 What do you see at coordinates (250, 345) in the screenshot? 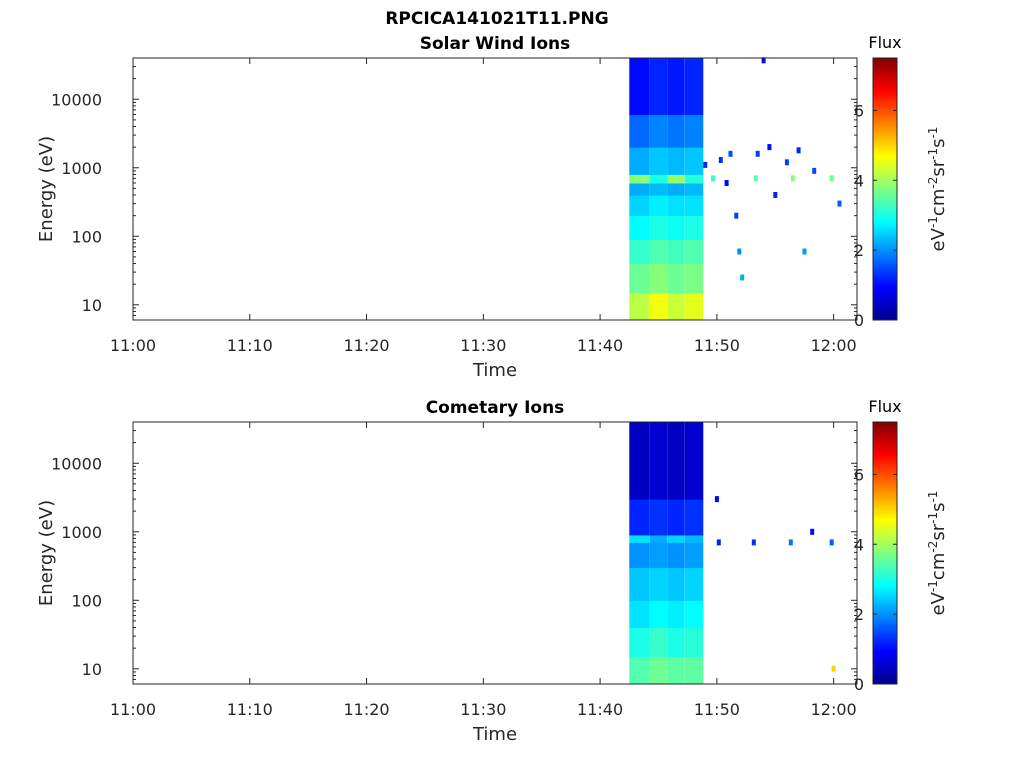
I see `x-tick-label: 11:10` at bounding box center [250, 345].